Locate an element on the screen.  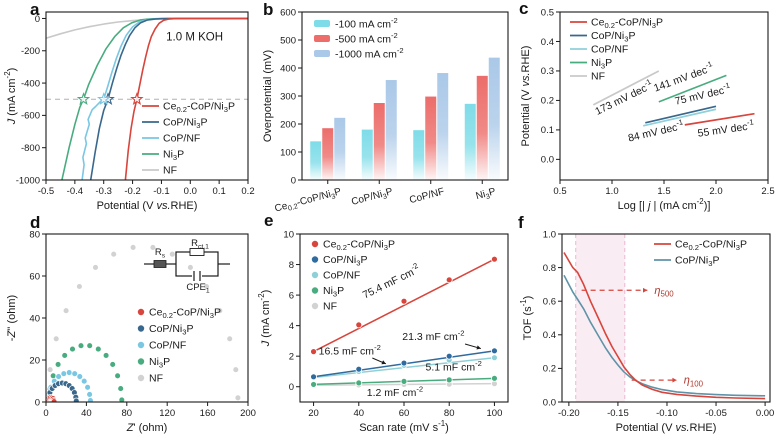
eta-label: η500 is located at coordinates (664, 292).